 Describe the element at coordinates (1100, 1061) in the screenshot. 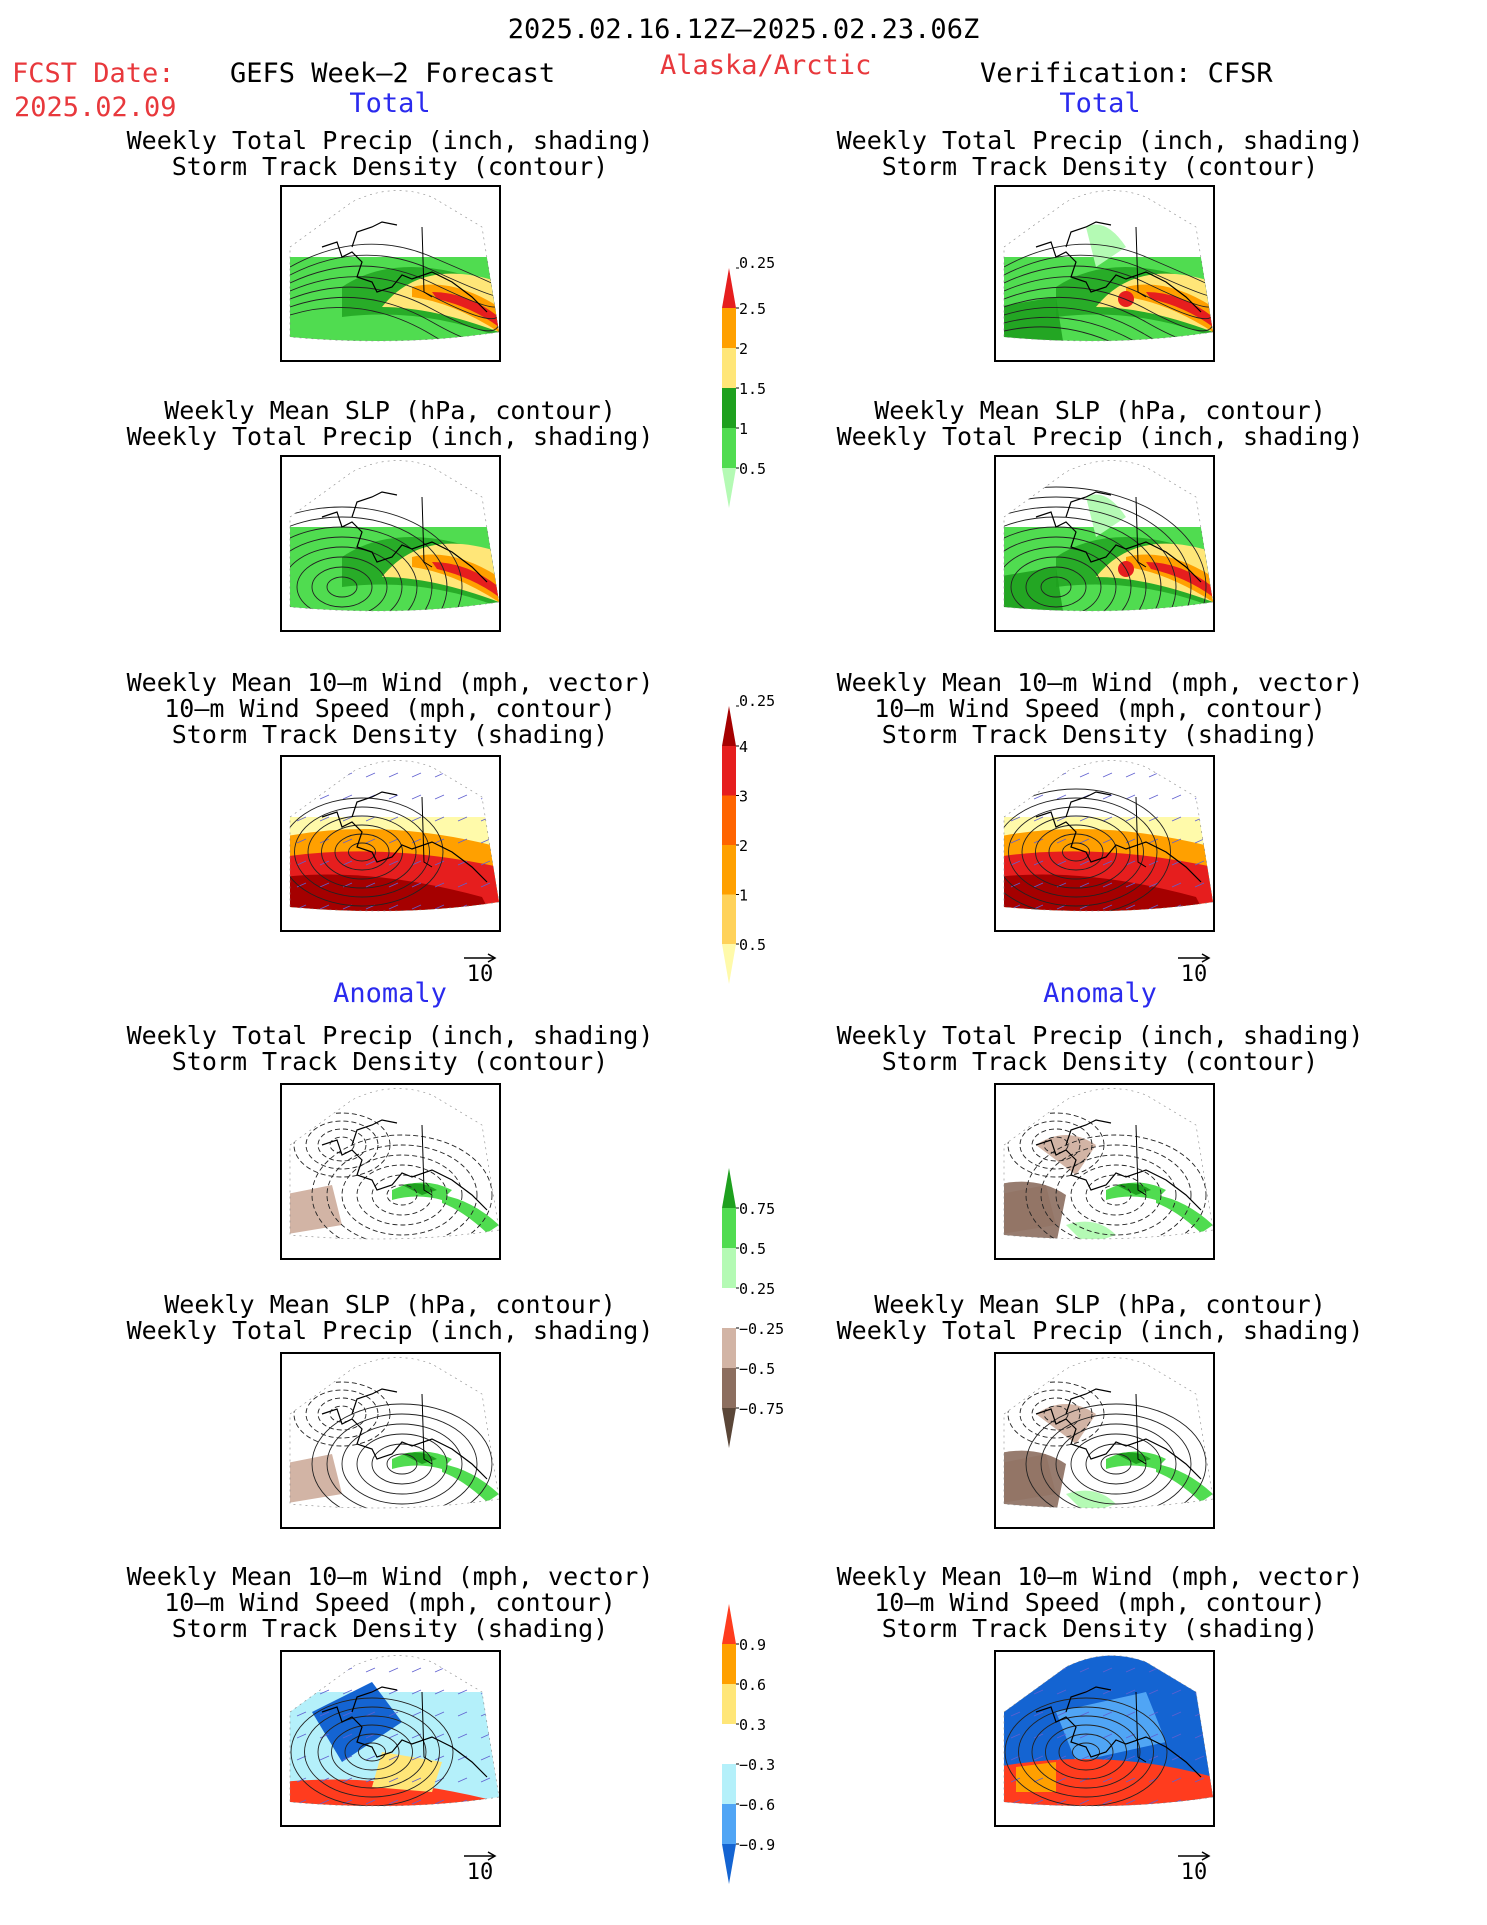

I see `title-r4-right-2: Storm Track Density (contour)` at that location.